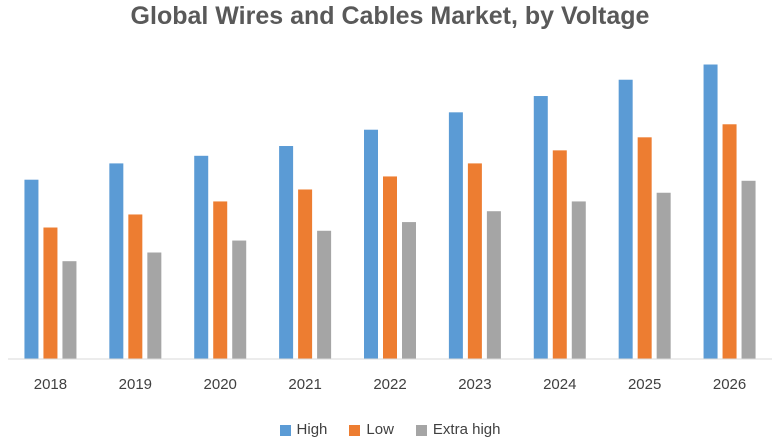  I want to click on bar-high-2021, so click(286, 252).